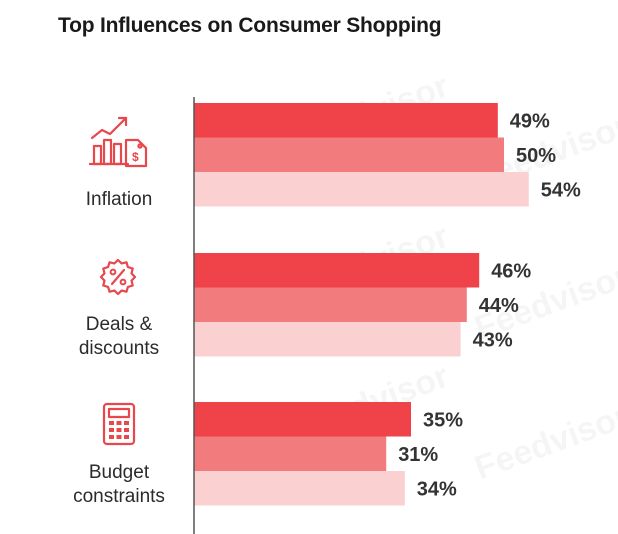  What do you see at coordinates (119, 496) in the screenshot?
I see `category-label-2-line-1: constraints` at bounding box center [119, 496].